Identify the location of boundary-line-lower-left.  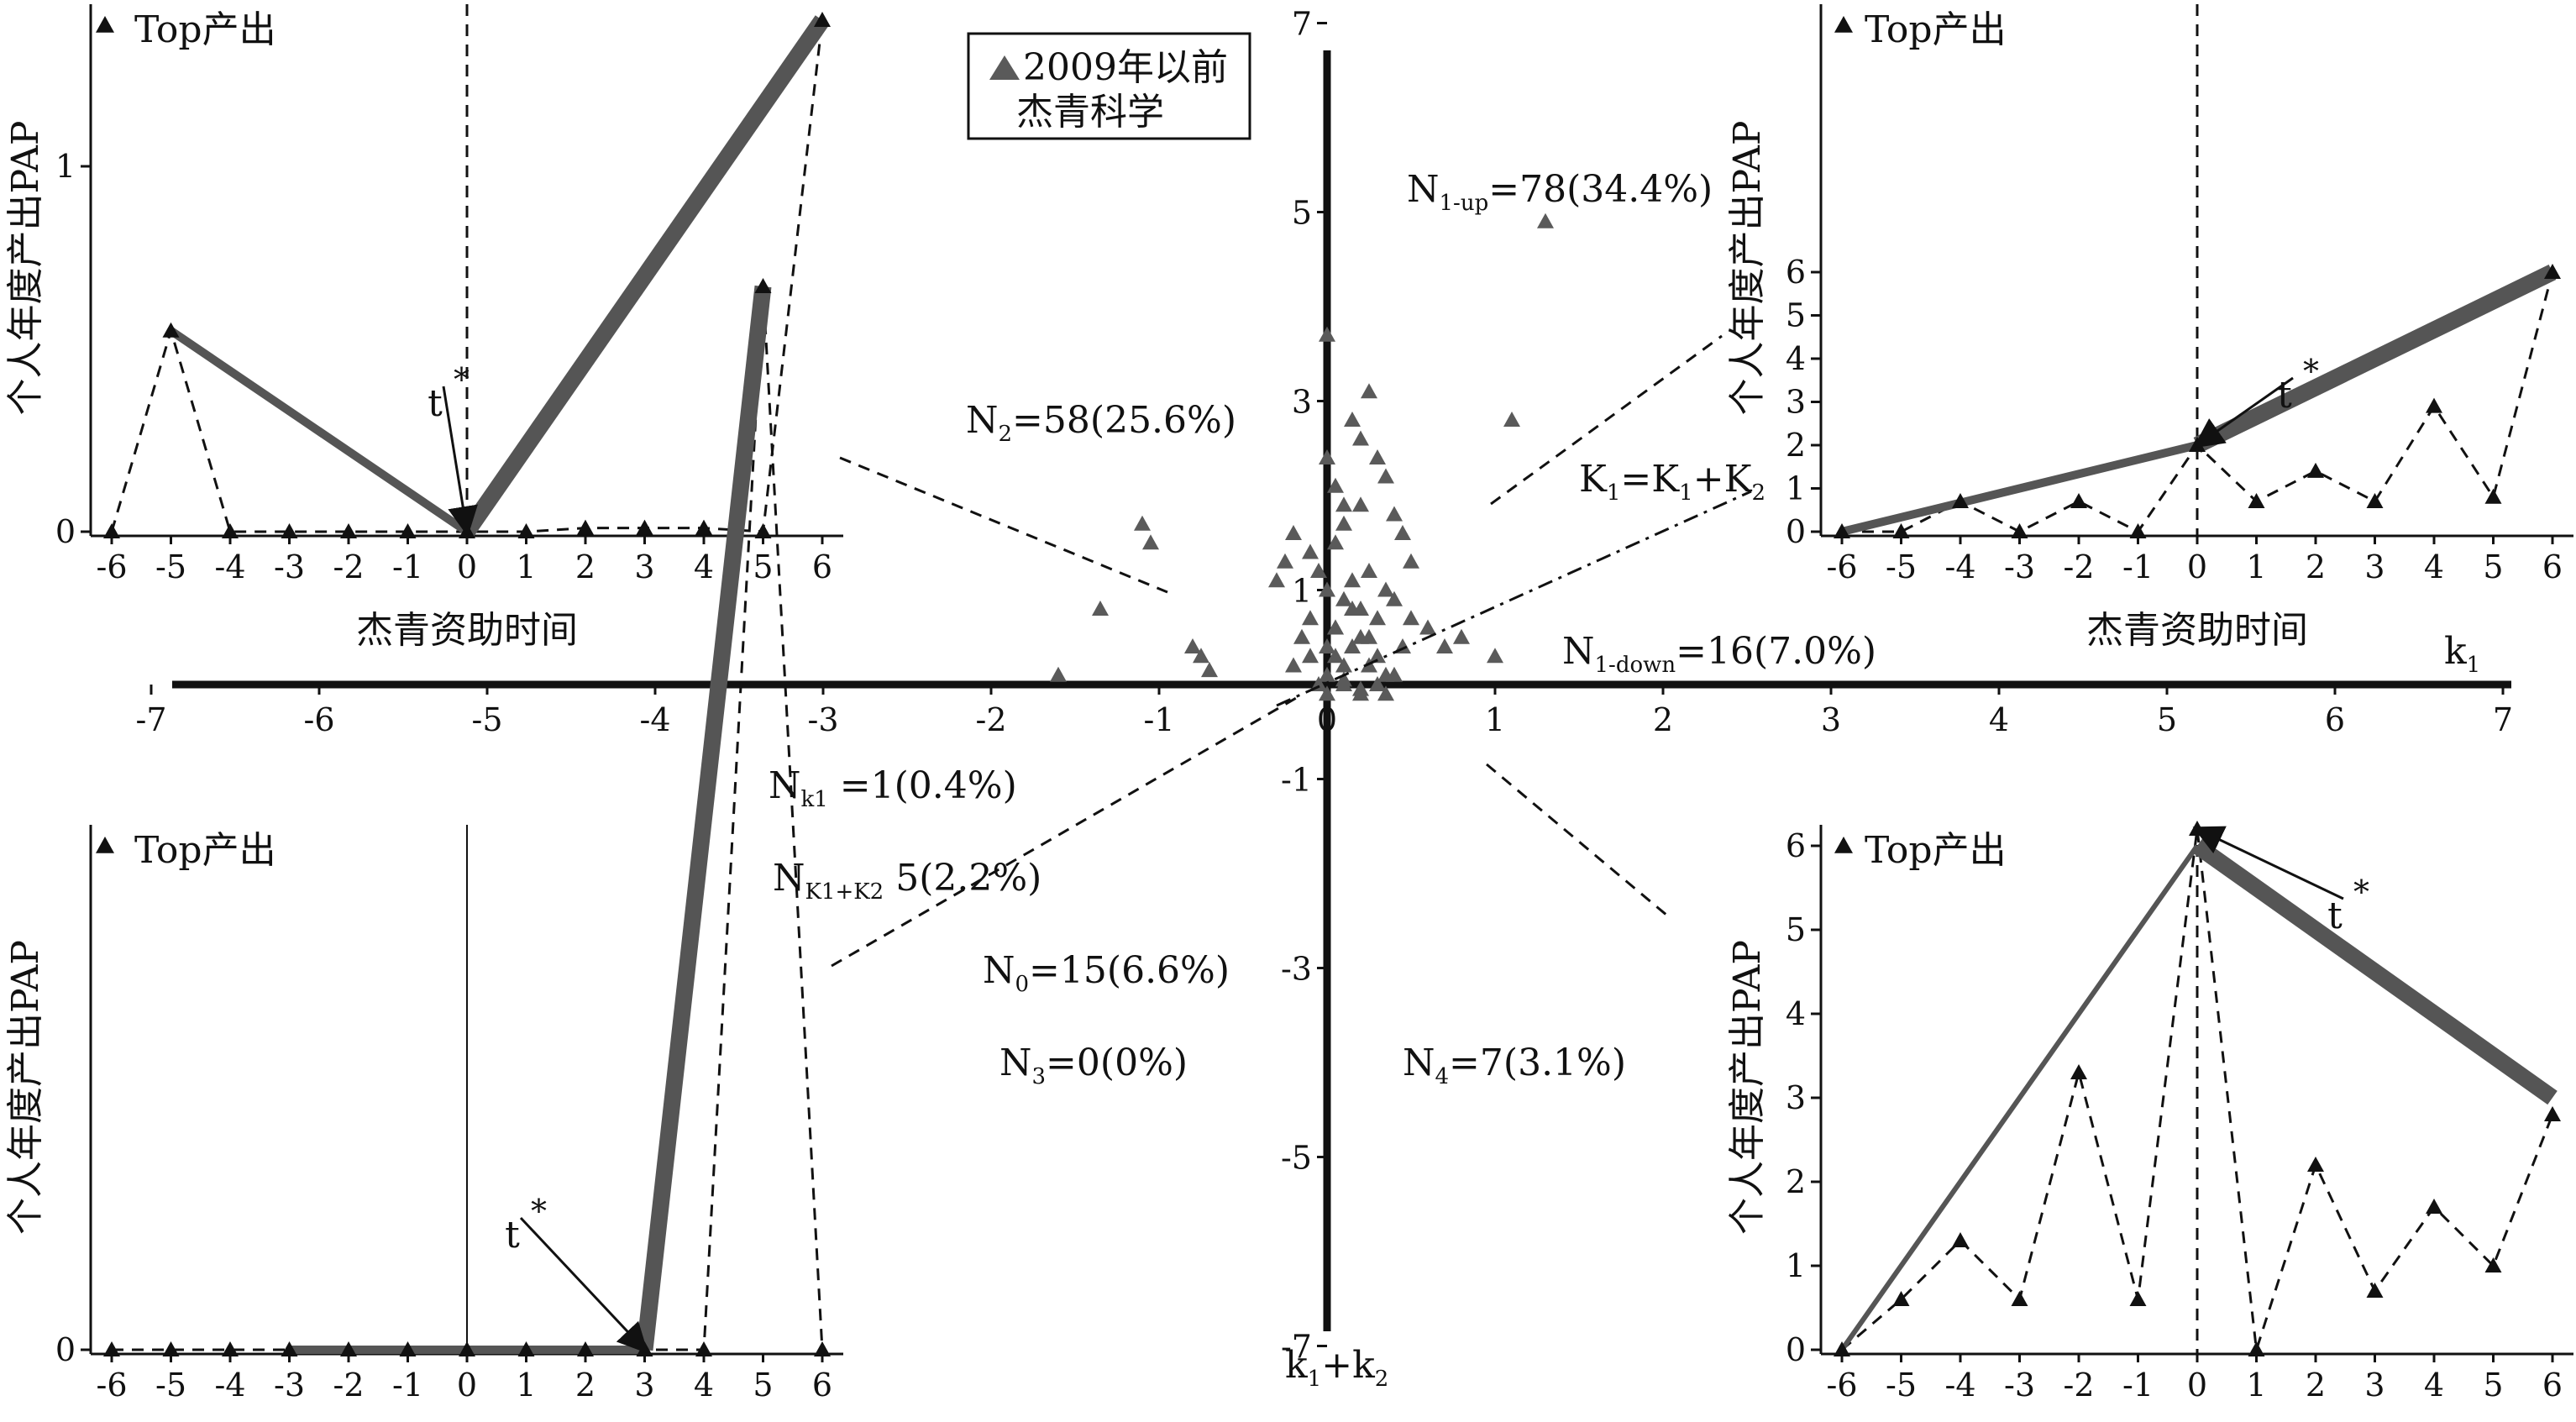
(1064, 831).